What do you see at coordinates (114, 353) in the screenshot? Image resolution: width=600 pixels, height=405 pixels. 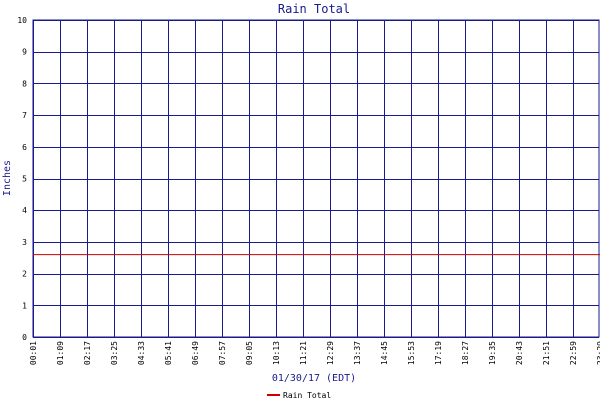 I see `x-tick-label: 03:25` at bounding box center [114, 353].